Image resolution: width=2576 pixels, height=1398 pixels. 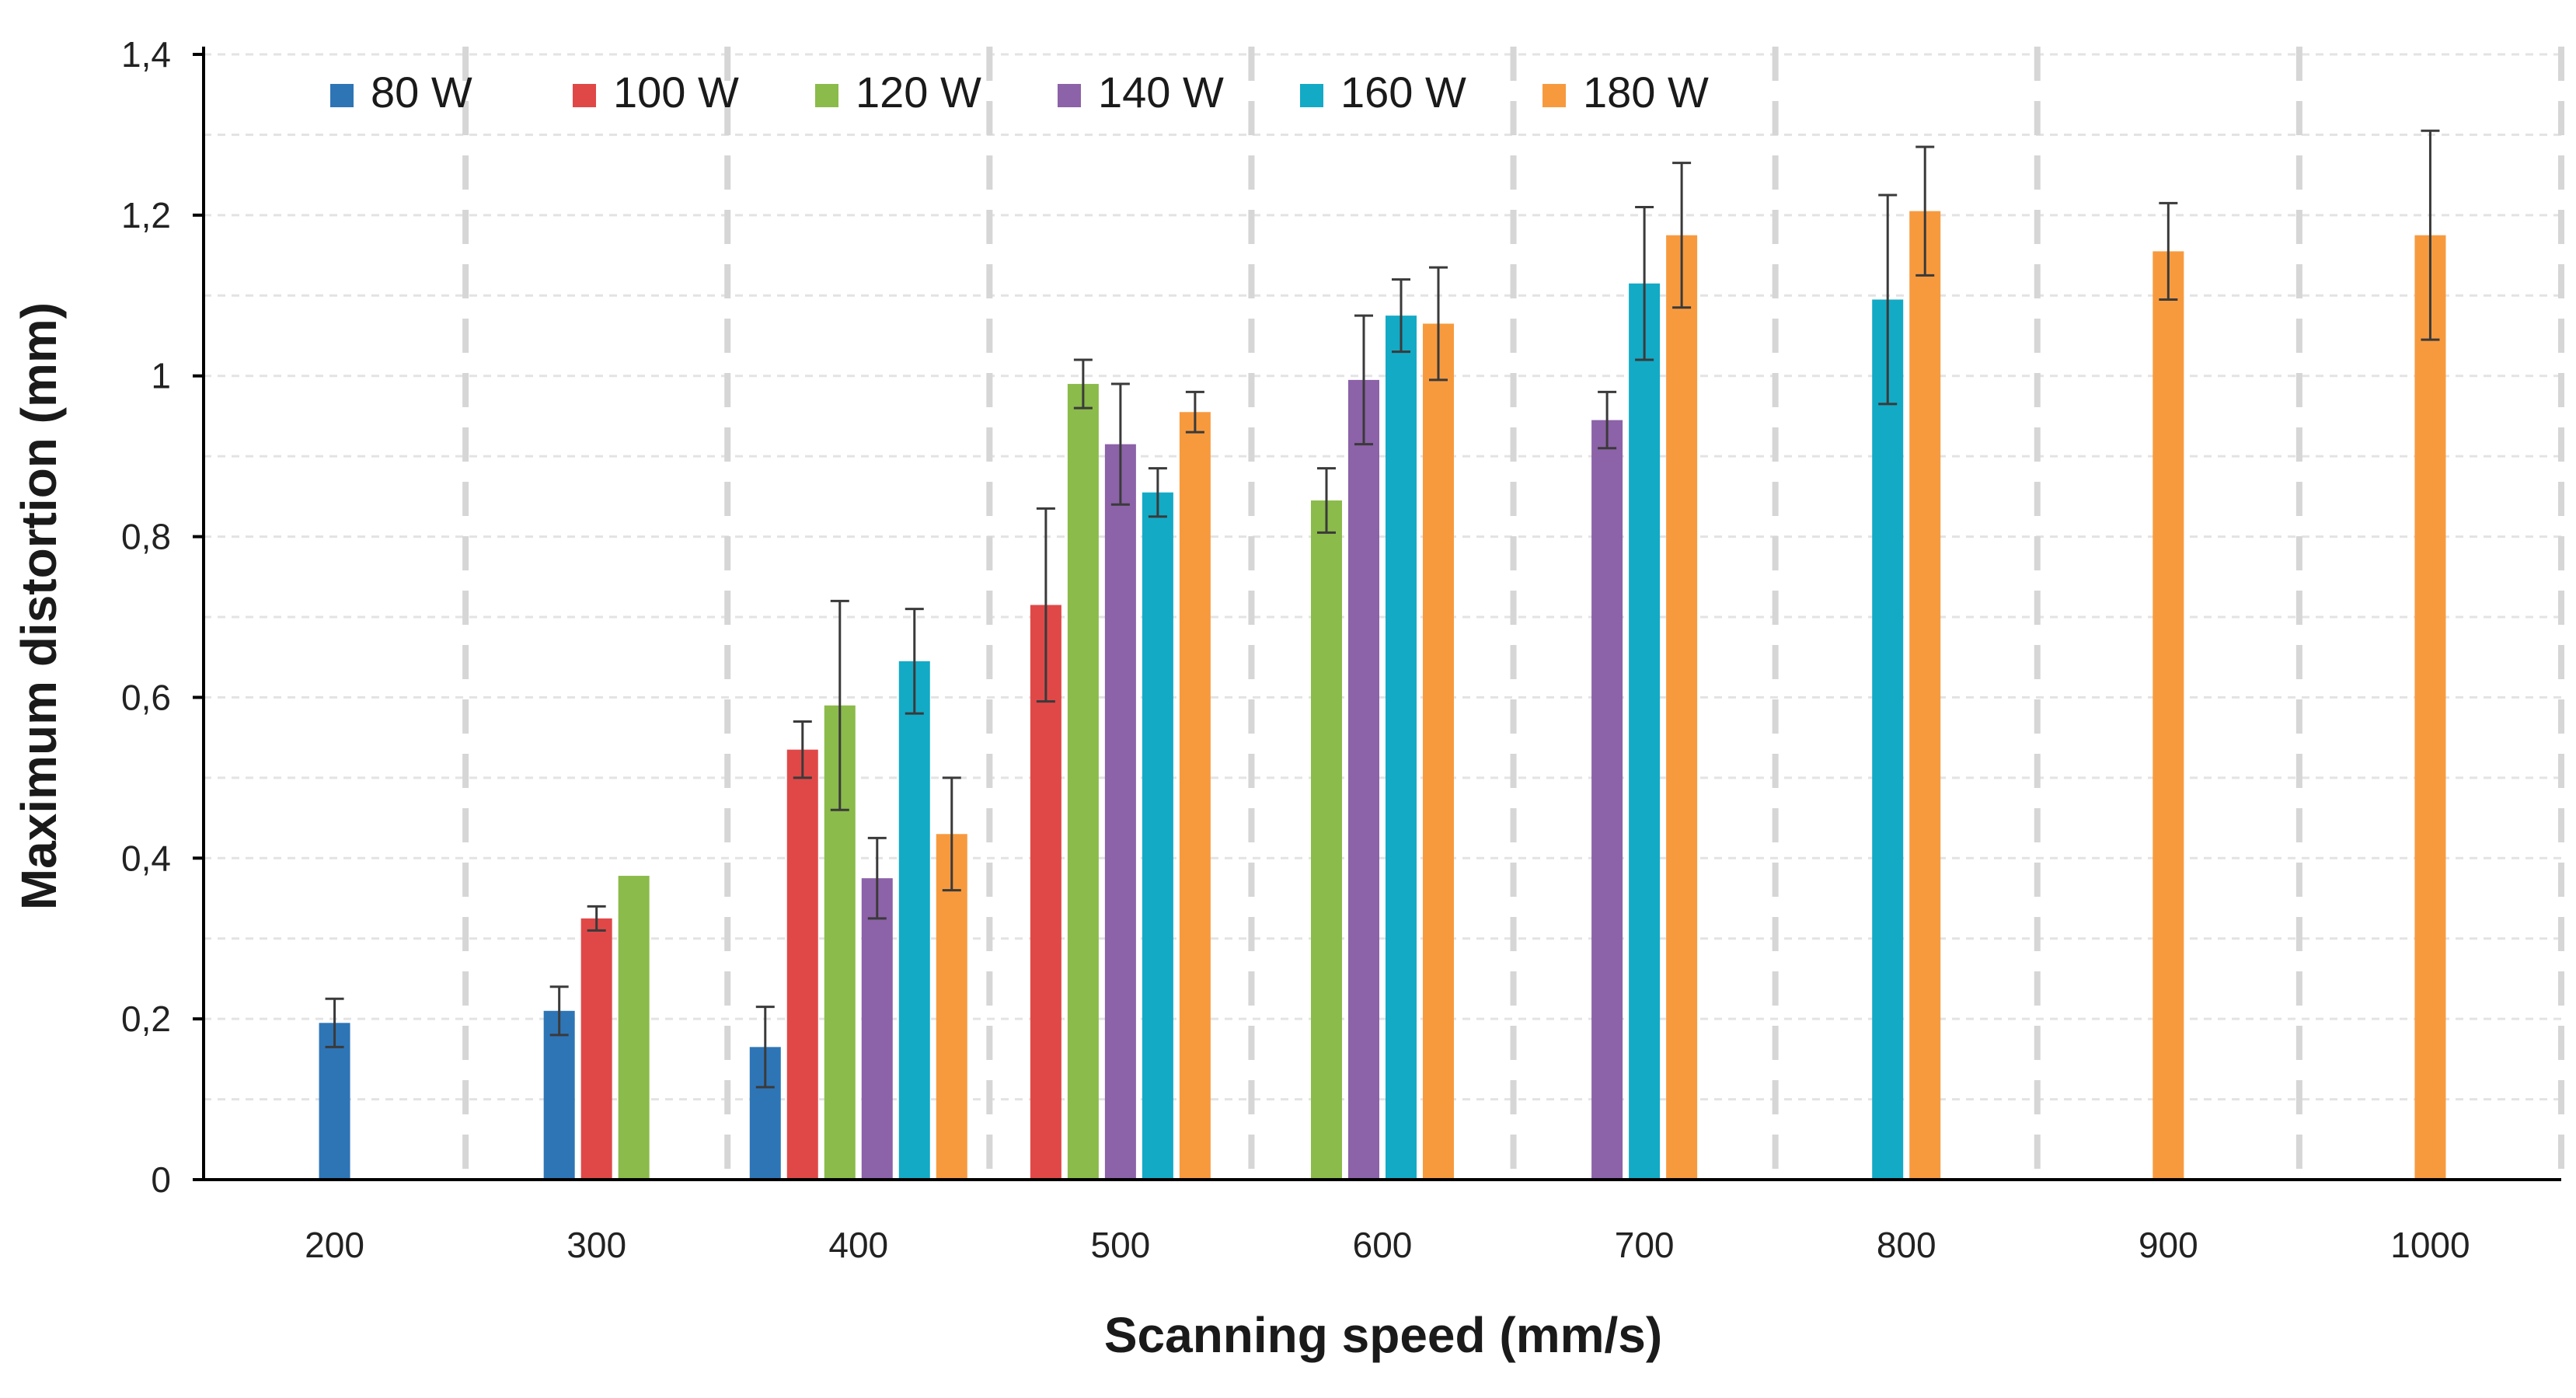 I want to click on x-tick-label: 700, so click(x=1645, y=1245).